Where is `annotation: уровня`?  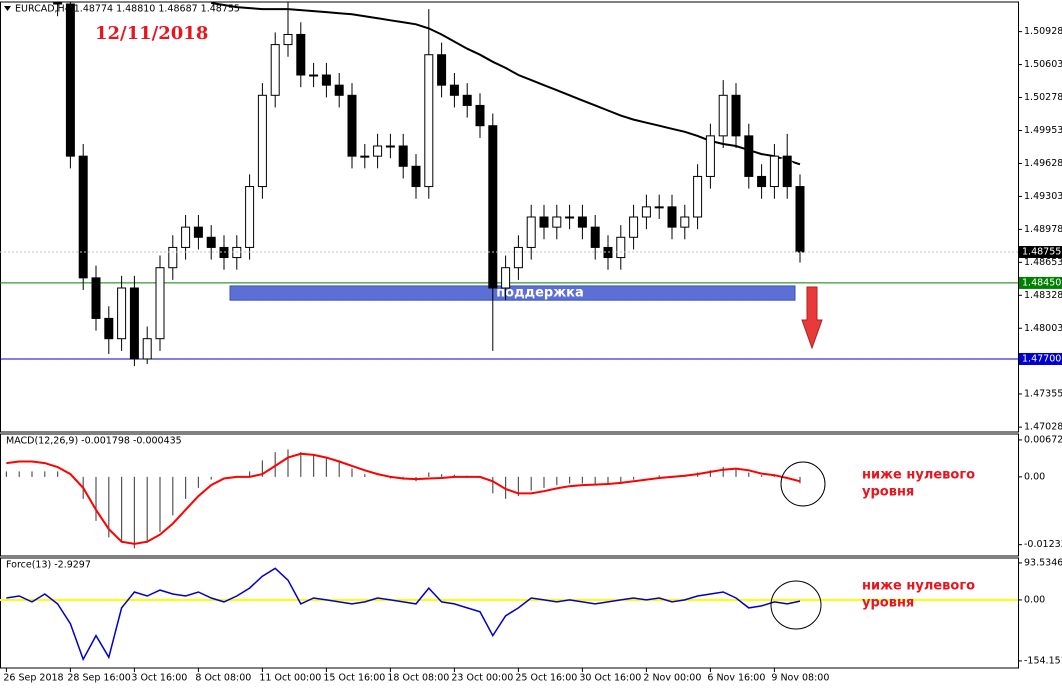 annotation: уровня is located at coordinates (888, 492).